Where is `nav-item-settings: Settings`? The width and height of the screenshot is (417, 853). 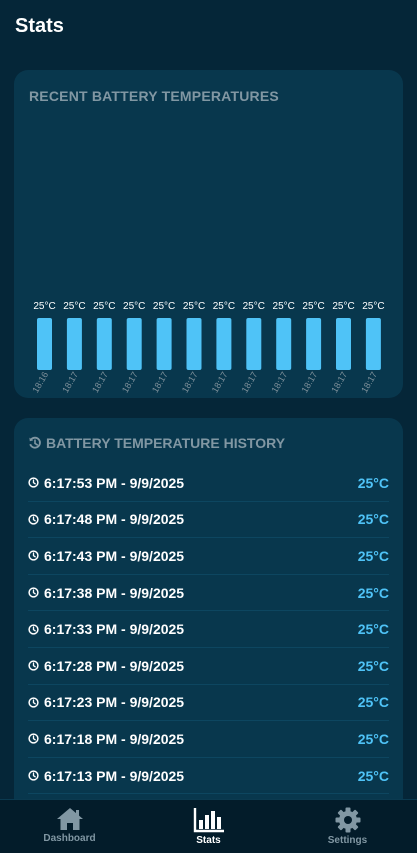
nav-item-settings: Settings is located at coordinates (347, 826).